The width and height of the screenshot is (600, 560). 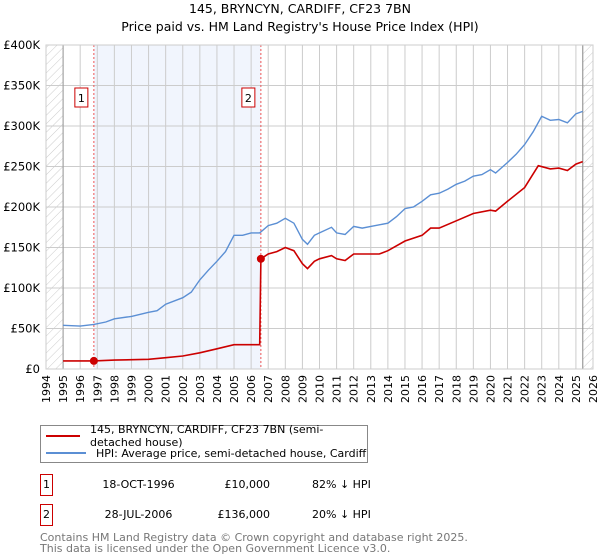 What do you see at coordinates (46, 389) in the screenshot?
I see `x-tick-label: 1994` at bounding box center [46, 389].